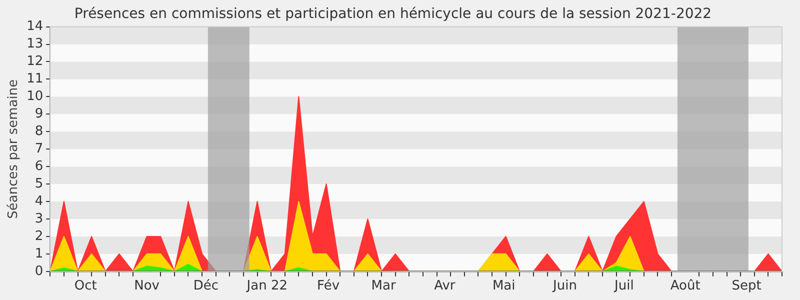 This screenshot has width=800, height=300. Describe the element at coordinates (147, 286) in the screenshot. I see `x-tick-label: Nov` at that location.